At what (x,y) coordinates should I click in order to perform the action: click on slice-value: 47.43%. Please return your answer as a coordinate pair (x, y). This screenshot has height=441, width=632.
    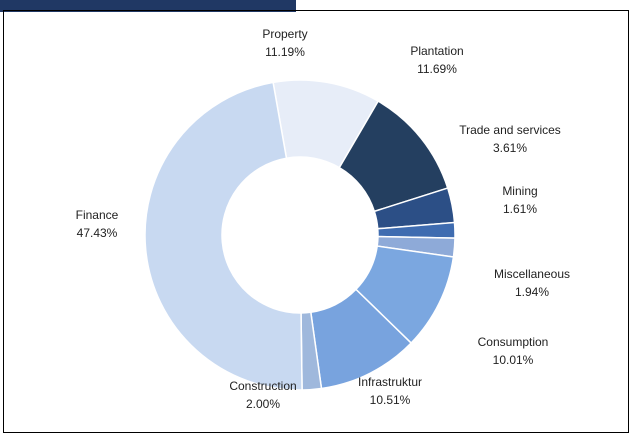
    Looking at the image, I should click on (97, 233).